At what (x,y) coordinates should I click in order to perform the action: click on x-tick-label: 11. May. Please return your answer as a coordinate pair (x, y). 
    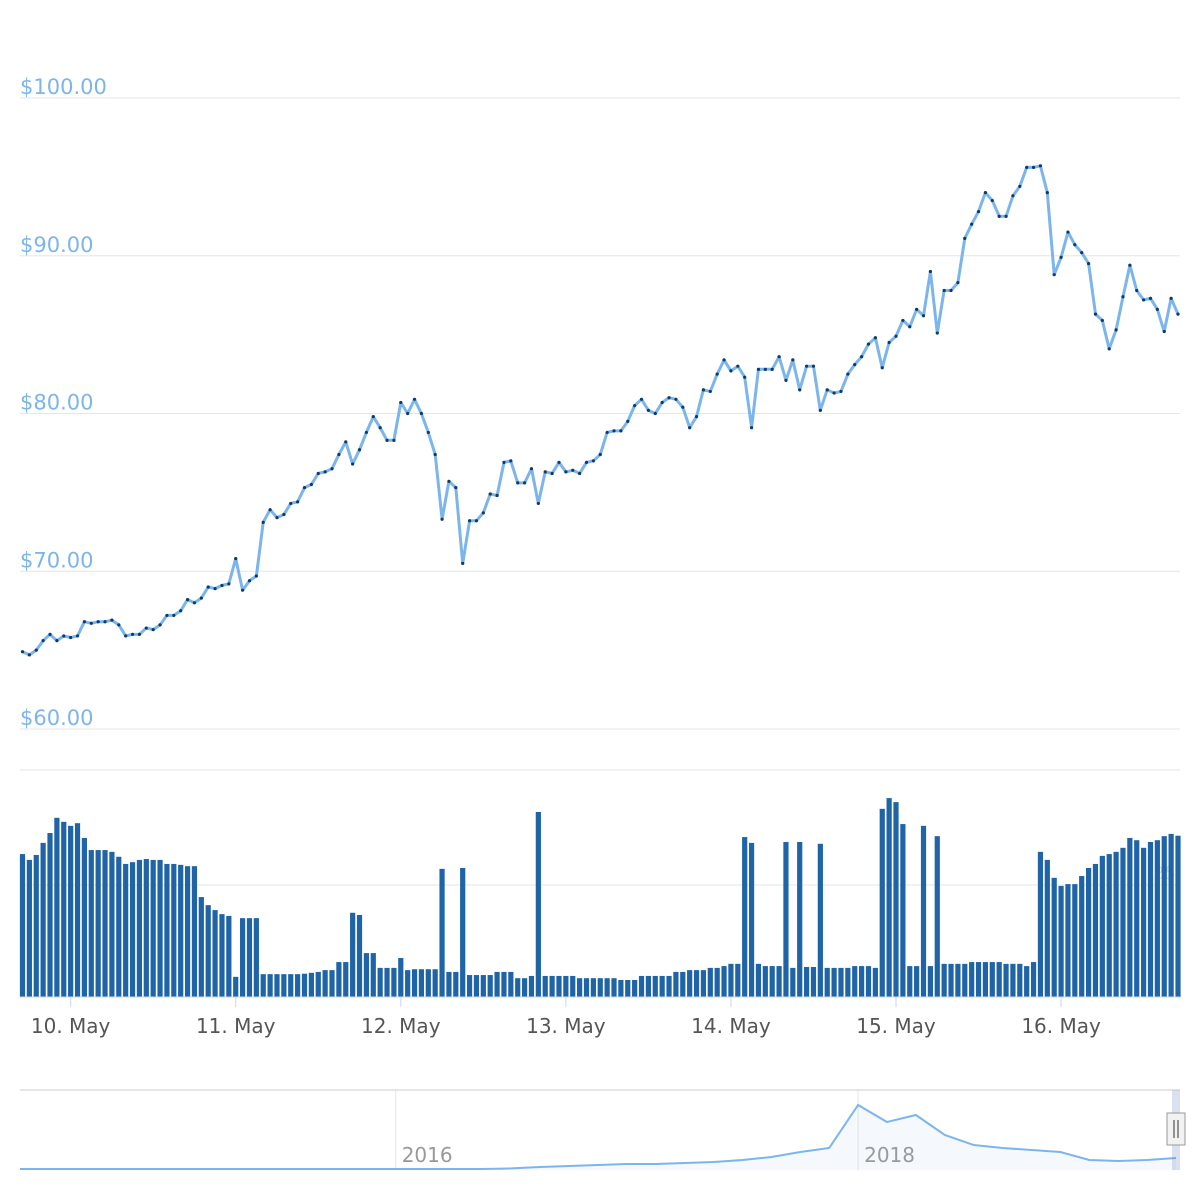
    Looking at the image, I should click on (236, 1026).